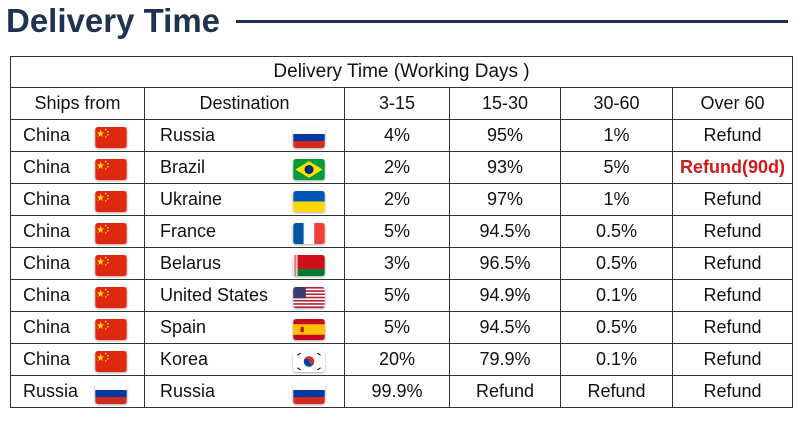 The height and width of the screenshot is (423, 800). What do you see at coordinates (244, 199) in the screenshot?
I see `destination-cell: Ukraine` at bounding box center [244, 199].